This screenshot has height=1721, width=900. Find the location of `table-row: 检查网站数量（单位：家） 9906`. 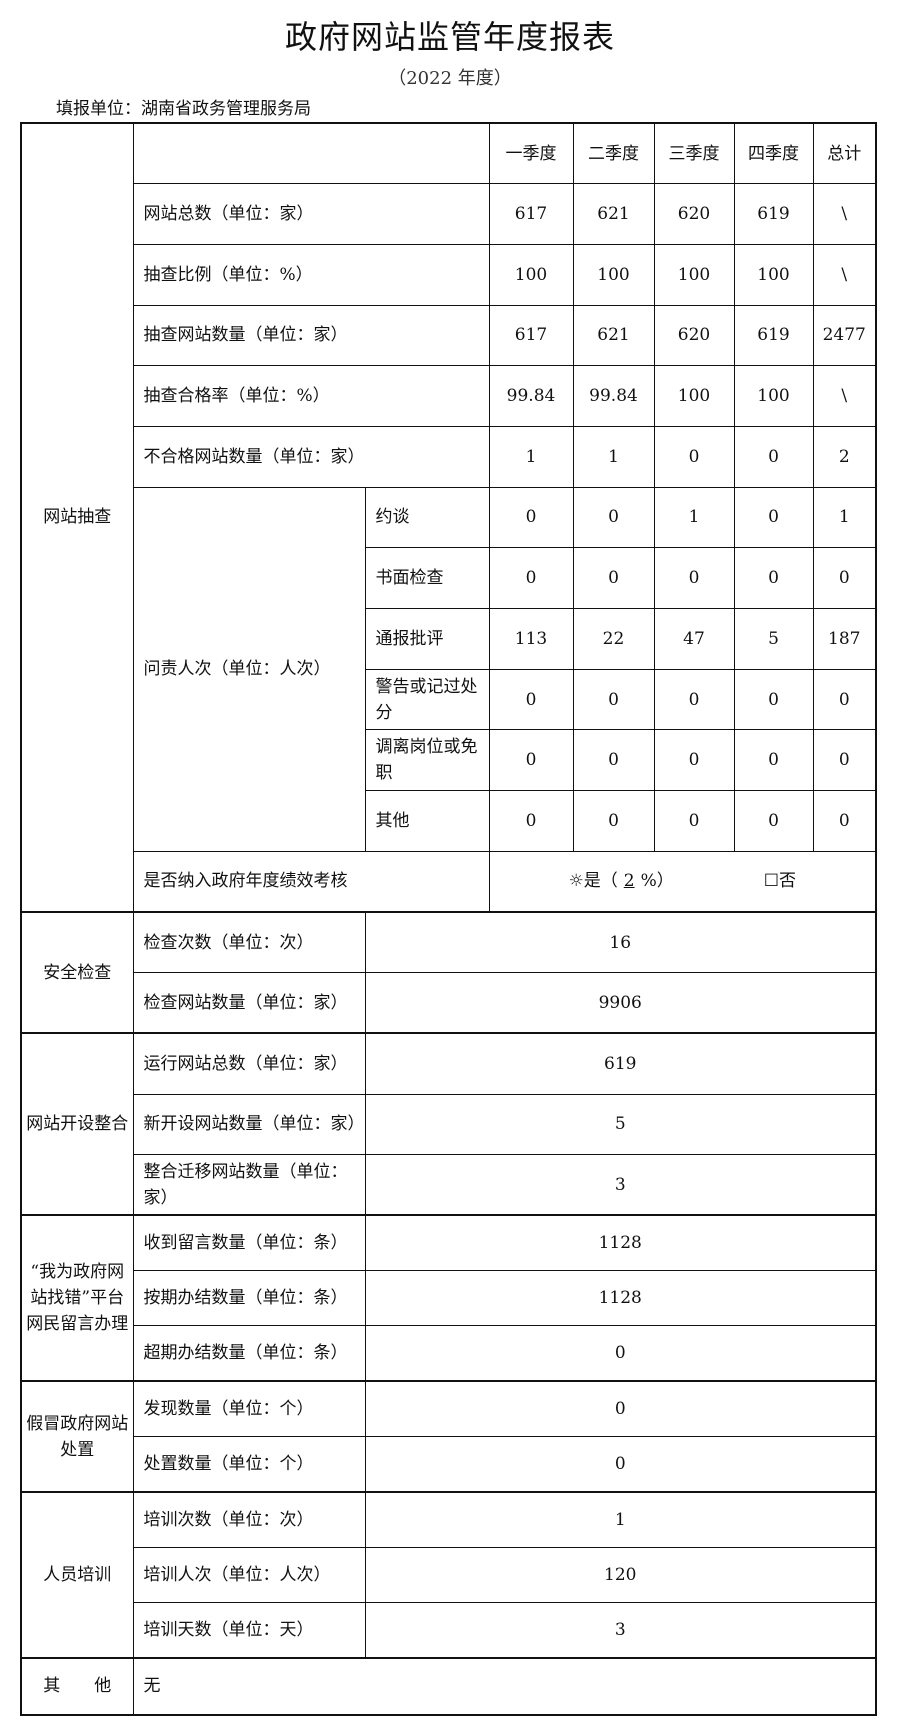

table-row: 检查网站数量（单位：家） 9906 is located at coordinates (449, 1003).